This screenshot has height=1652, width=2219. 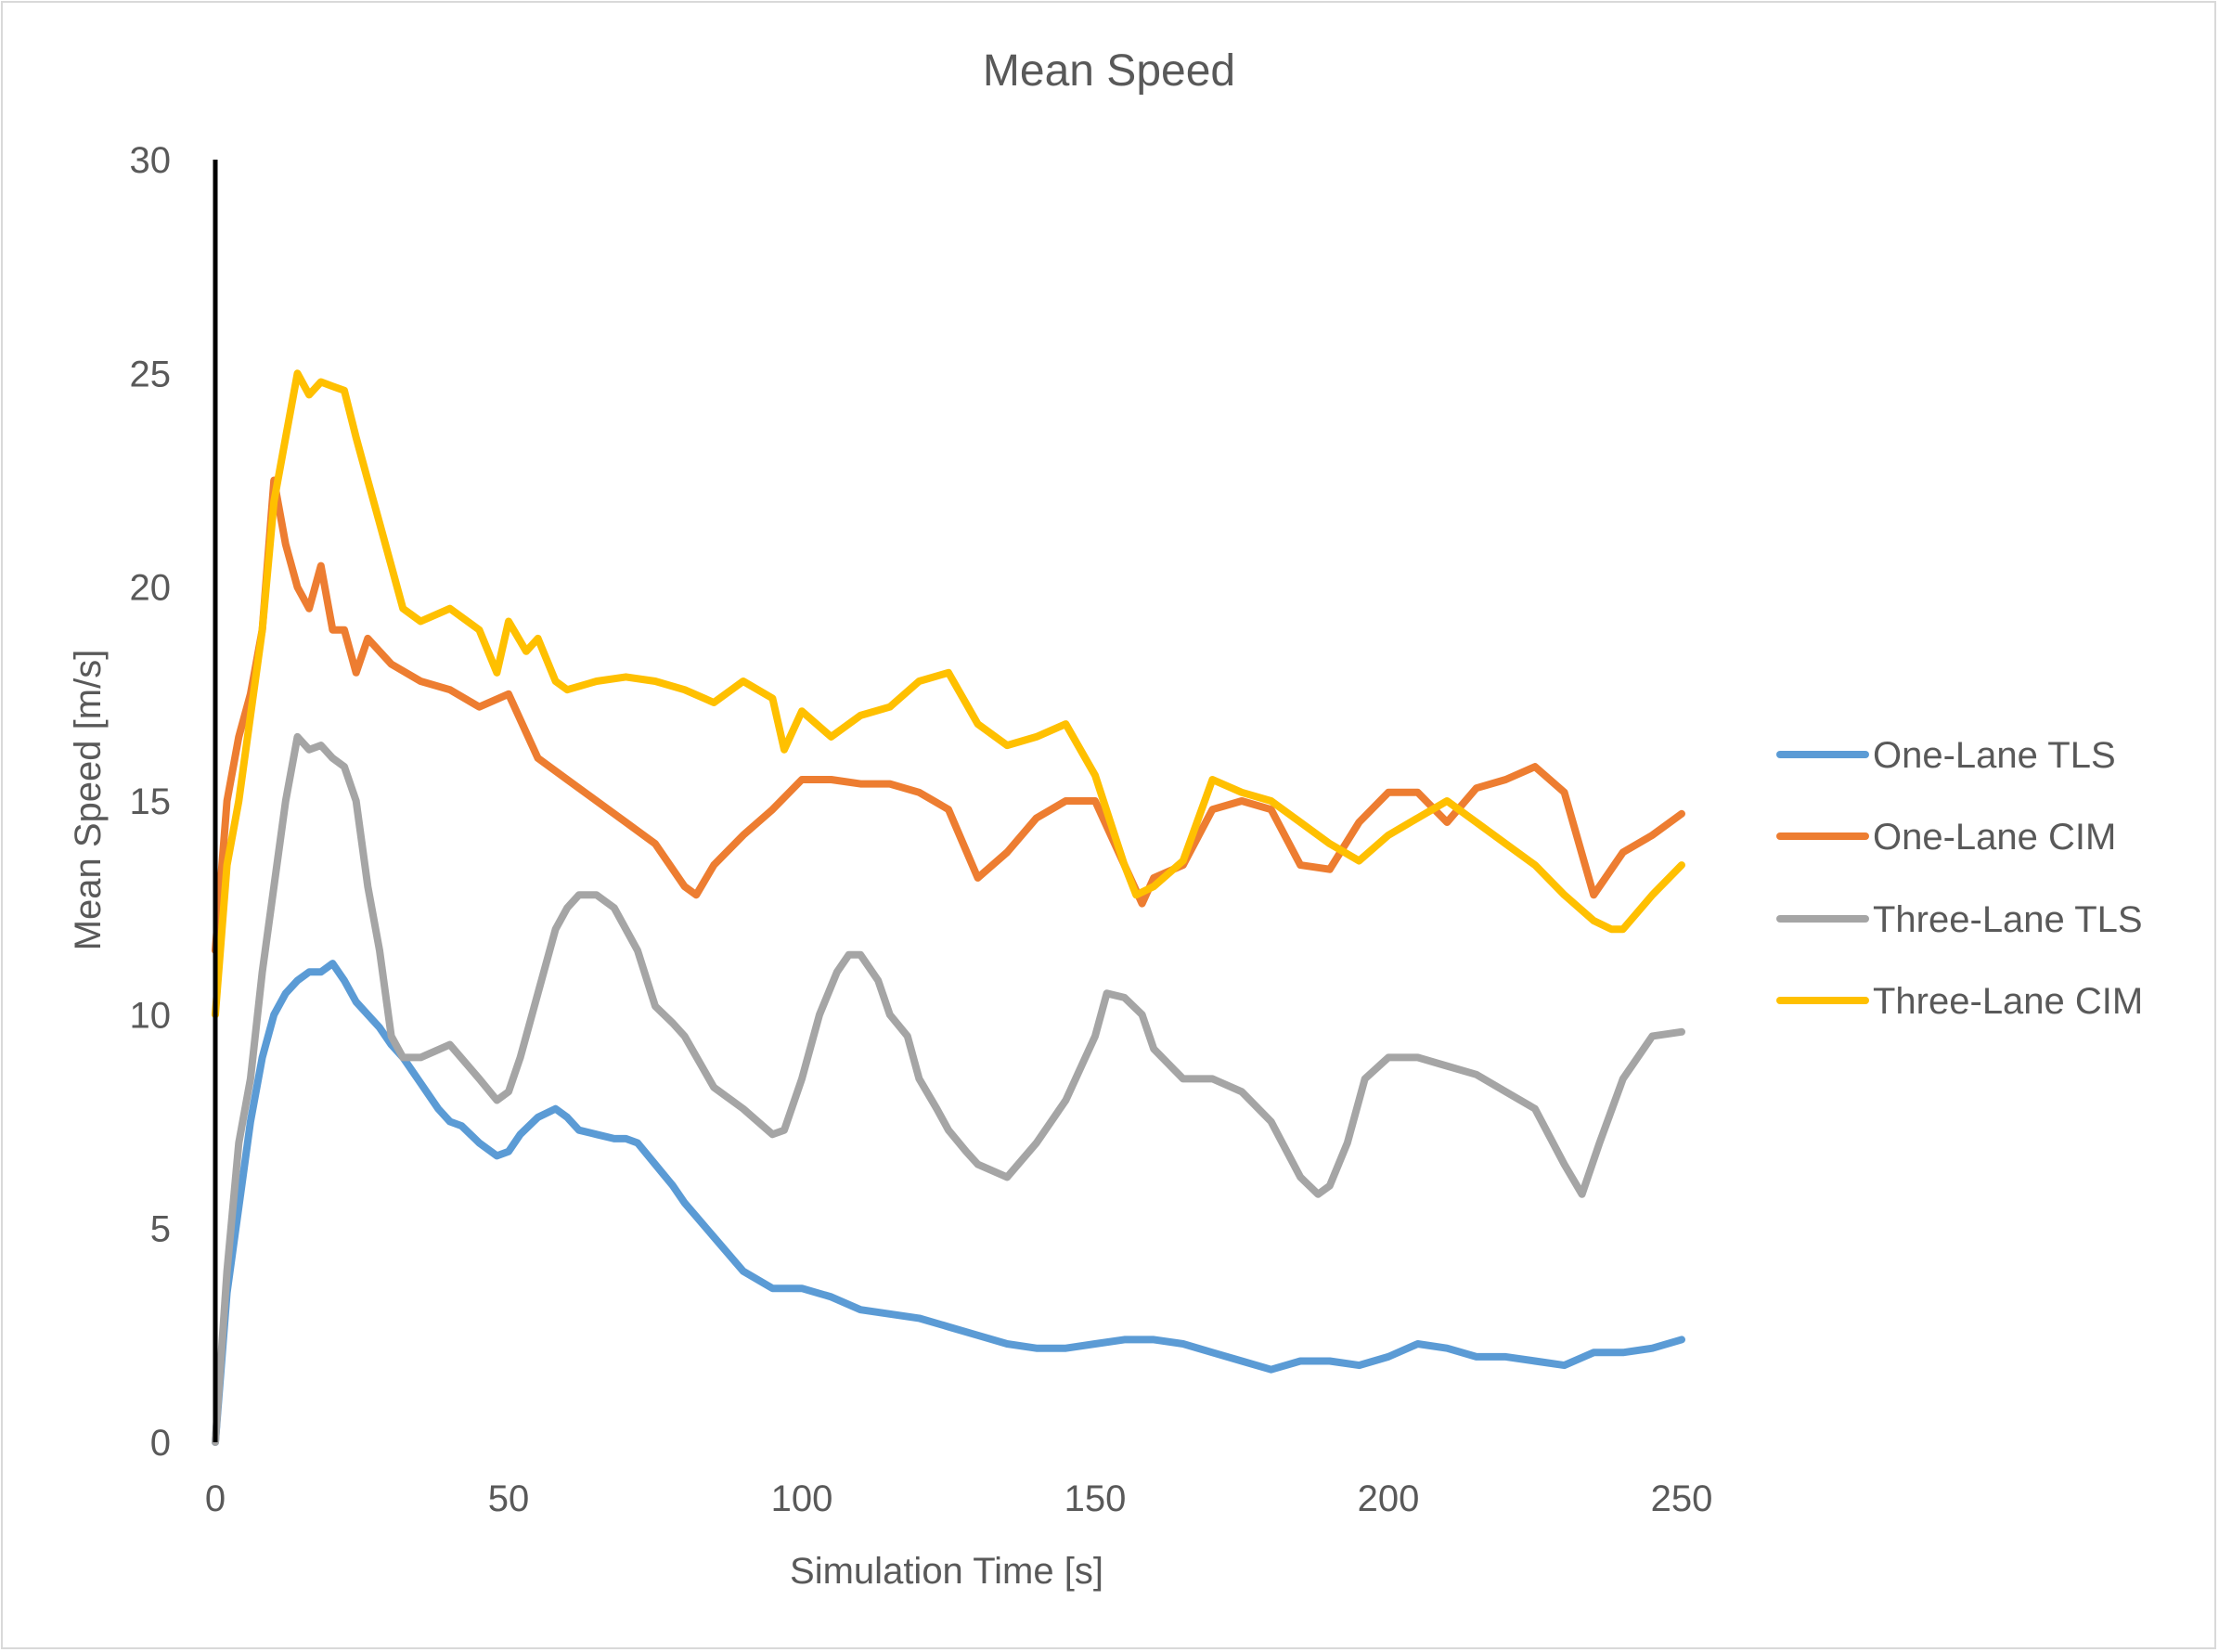 What do you see at coordinates (160, 1229) in the screenshot?
I see `y-tick-label: 5` at bounding box center [160, 1229].